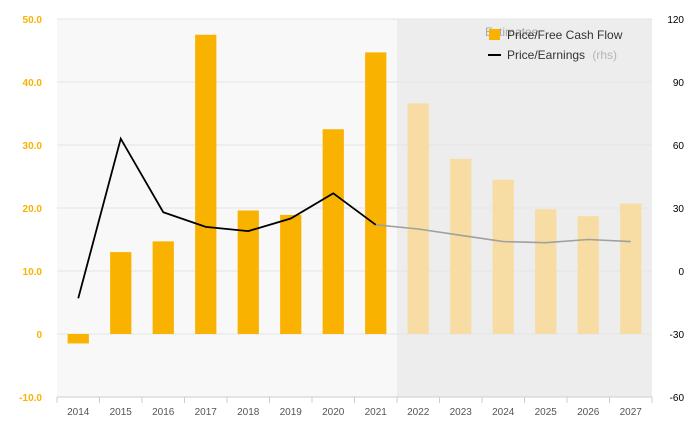  Describe the element at coordinates (30, 398) in the screenshot. I see `left-axis-tick-label: -10.0` at that location.